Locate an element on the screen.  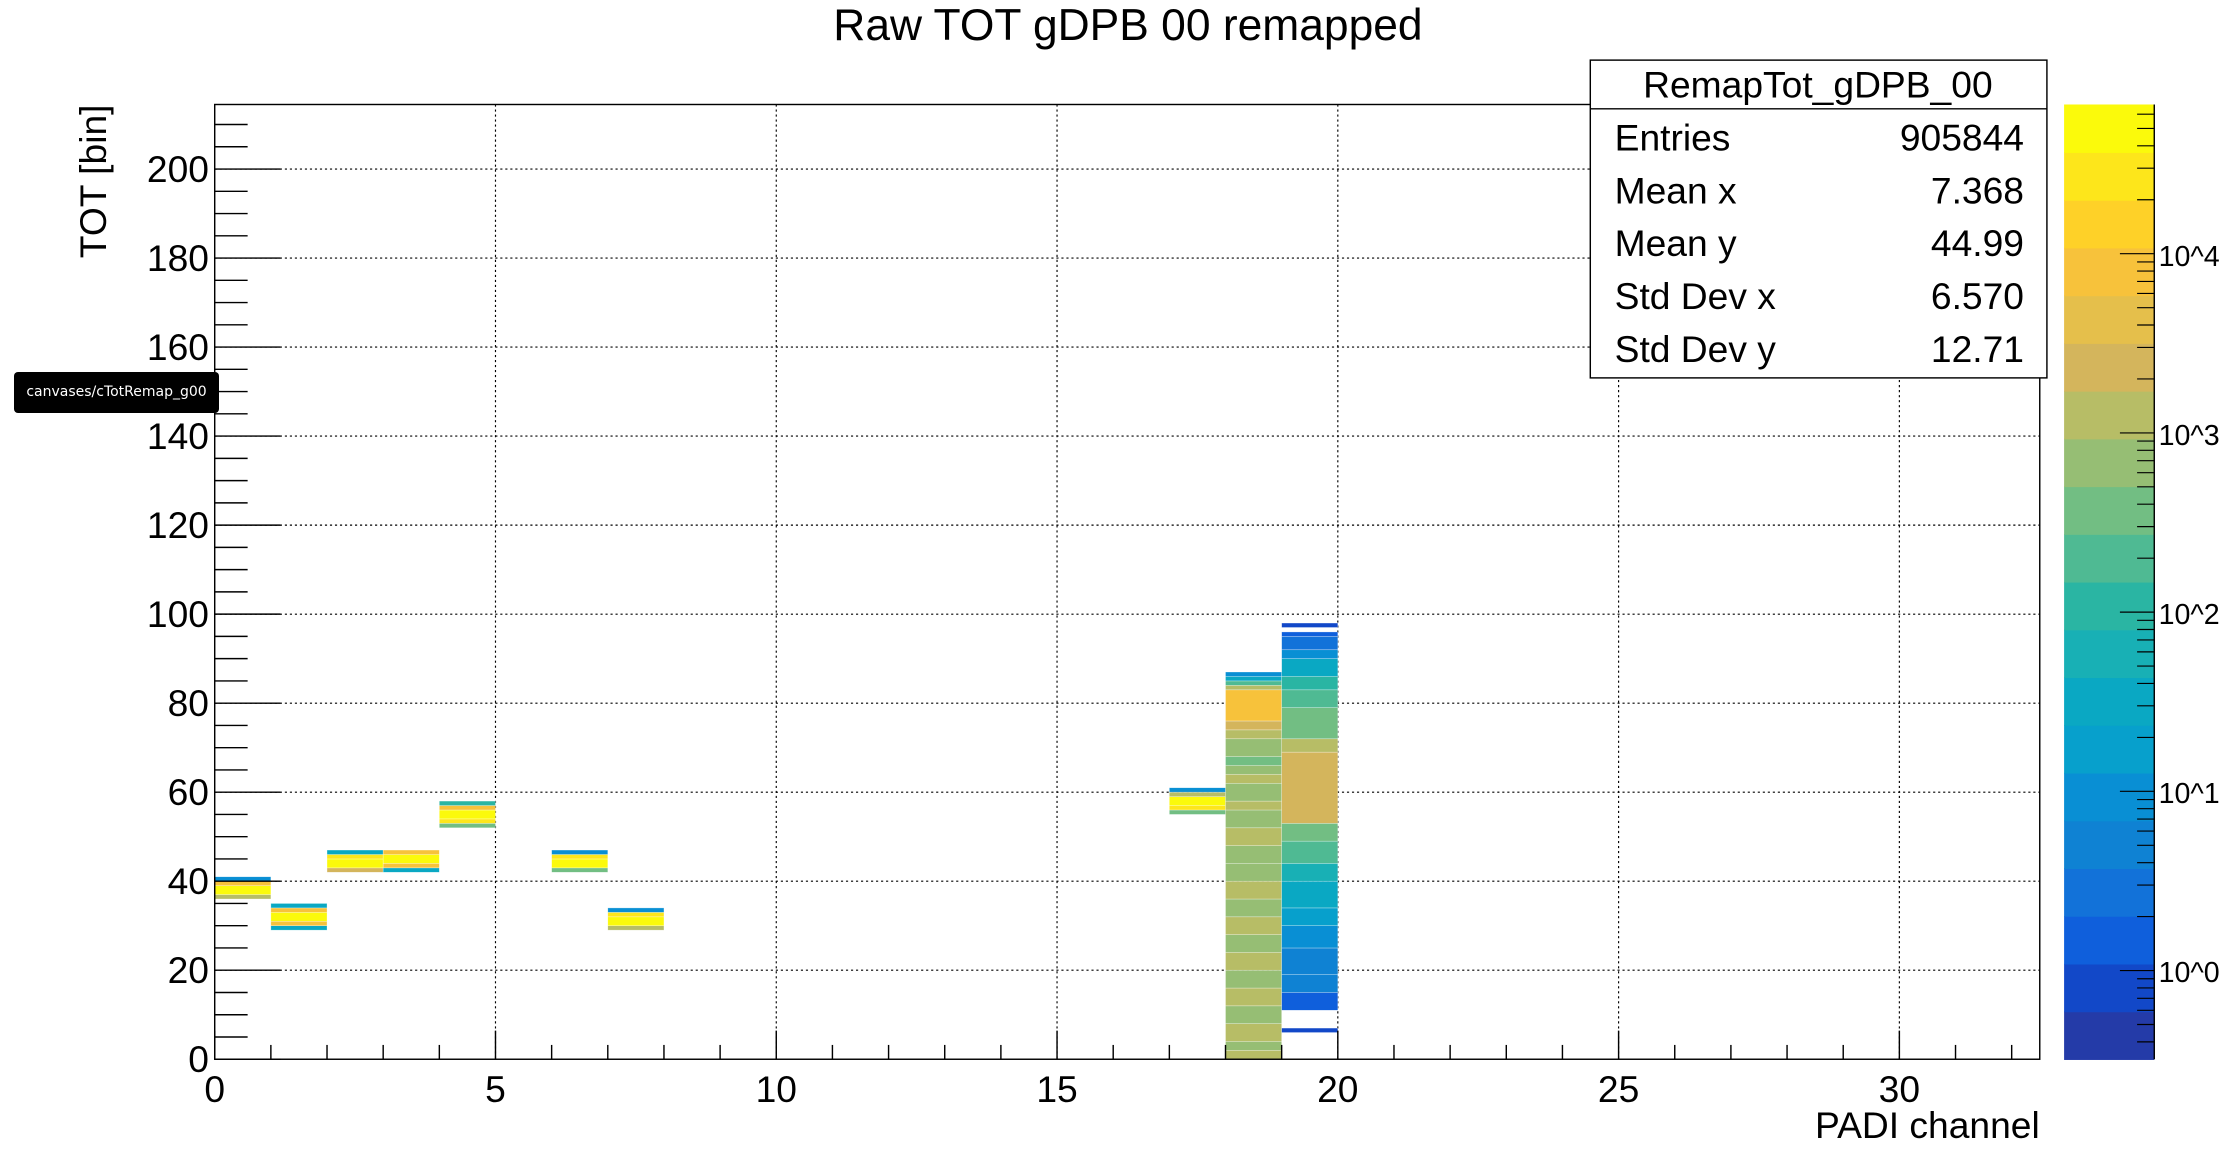
palette-tick-label: 10^4 is located at coordinates (2189, 257).